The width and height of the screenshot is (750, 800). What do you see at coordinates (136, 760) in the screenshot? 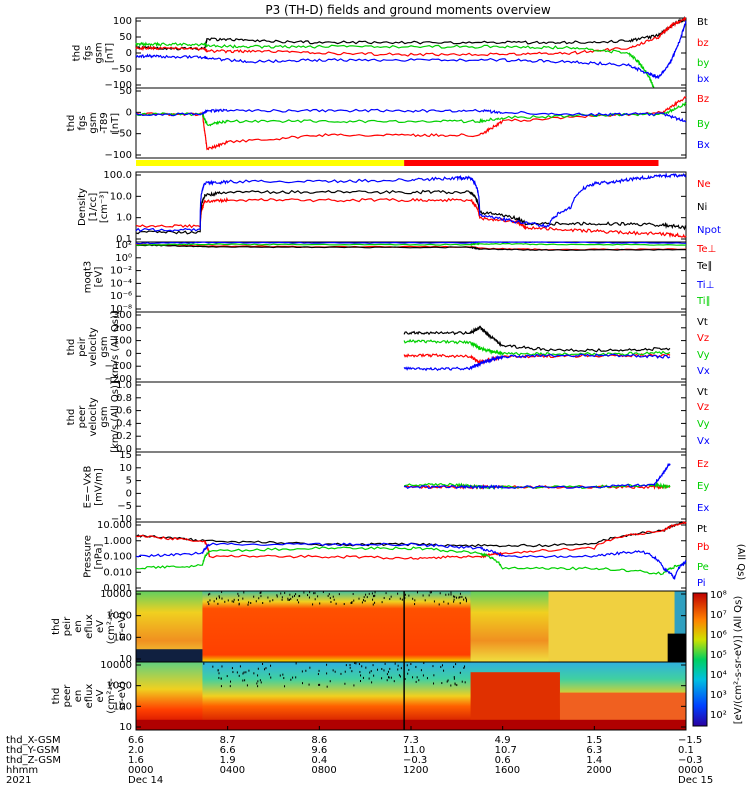
I see `x-row-value: 1.6` at bounding box center [136, 760].